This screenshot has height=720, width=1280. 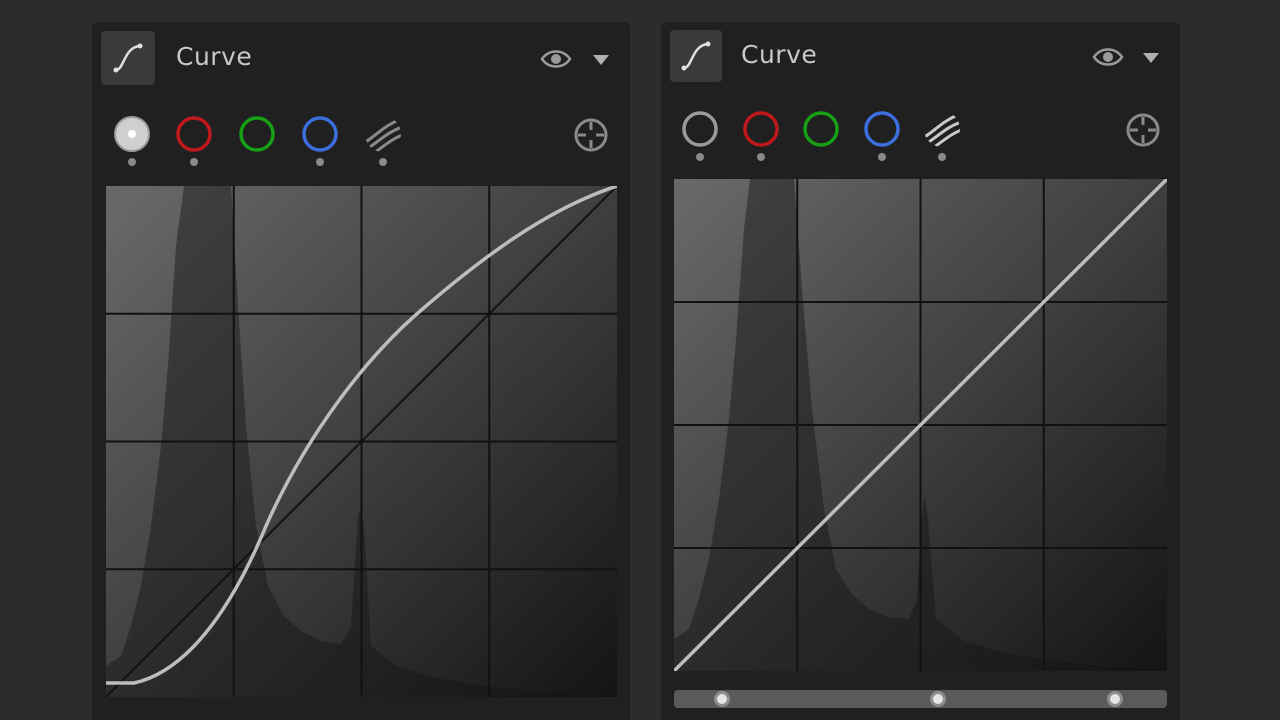 I want to click on black-point-handle, so click(x=722, y=699).